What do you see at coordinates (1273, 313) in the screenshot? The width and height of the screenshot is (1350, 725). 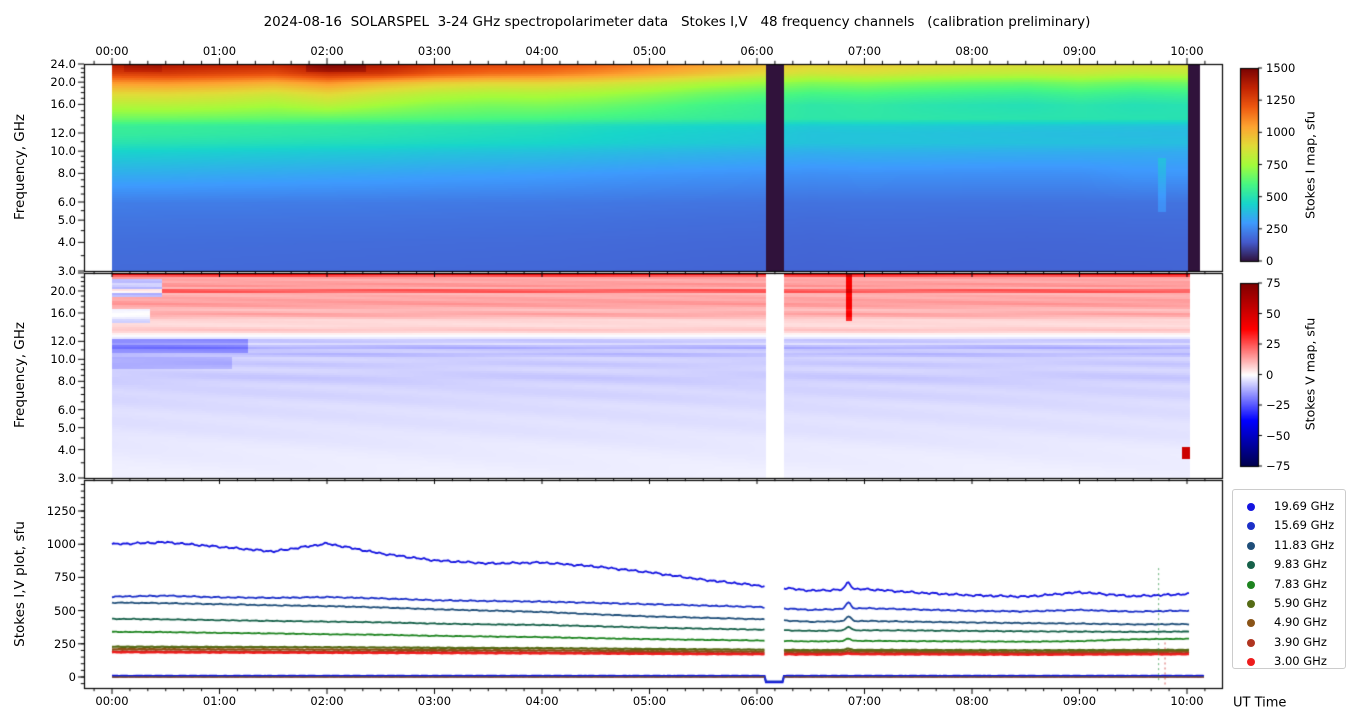 I see `colorbar-v-tick-label: 50` at bounding box center [1273, 313].